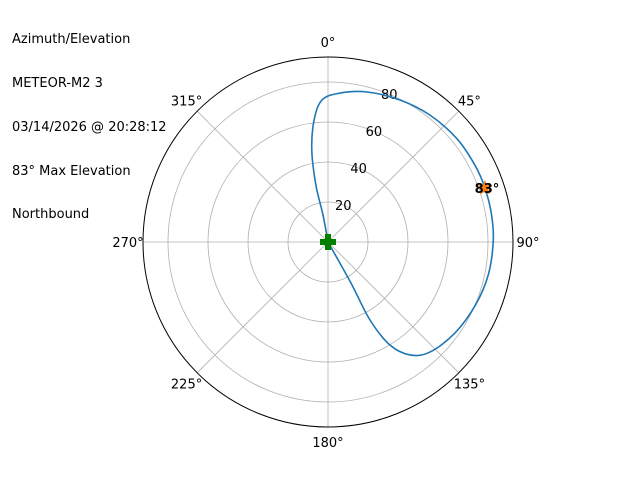 This screenshot has width=640, height=480. What do you see at coordinates (328, 43) in the screenshot?
I see `theta-tick-label: 0°` at bounding box center [328, 43].